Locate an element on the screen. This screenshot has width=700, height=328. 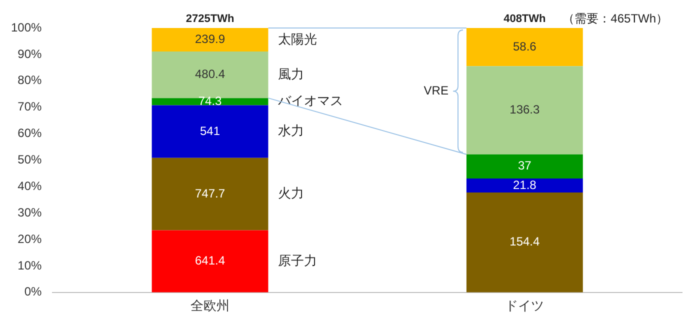
annotation: 37 is located at coordinates (525, 165).